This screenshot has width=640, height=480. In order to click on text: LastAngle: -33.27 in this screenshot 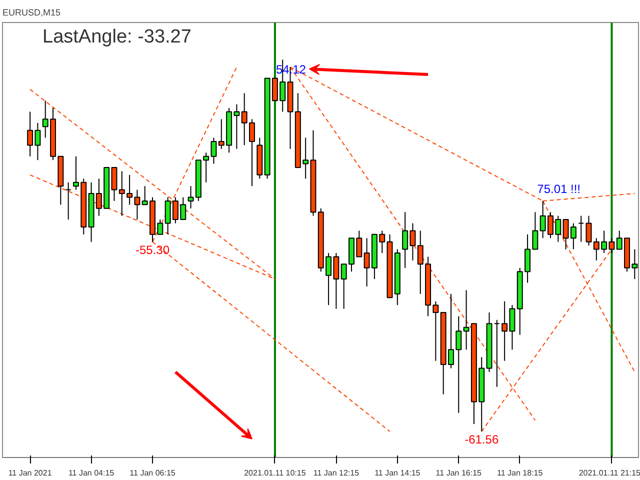, I will do `click(117, 37)`.